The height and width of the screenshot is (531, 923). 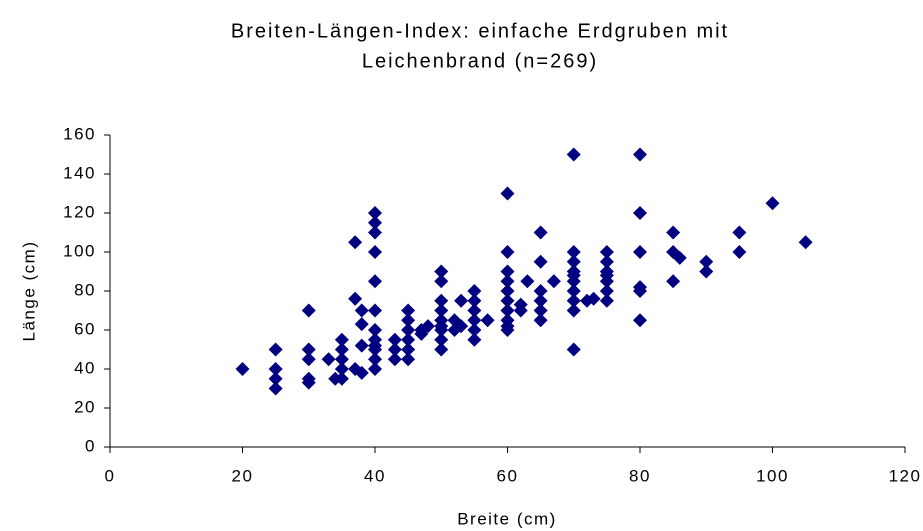 I want to click on y-tick-label: 0, so click(x=90, y=445).